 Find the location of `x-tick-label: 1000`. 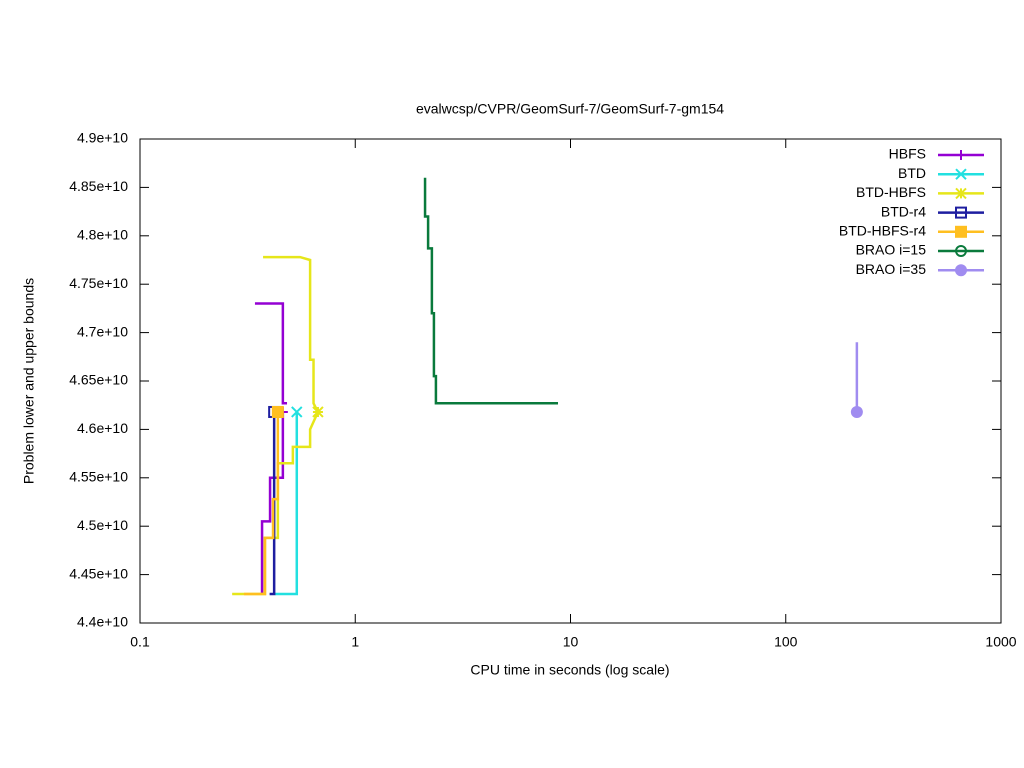

x-tick-label: 1000 is located at coordinates (1000, 642).